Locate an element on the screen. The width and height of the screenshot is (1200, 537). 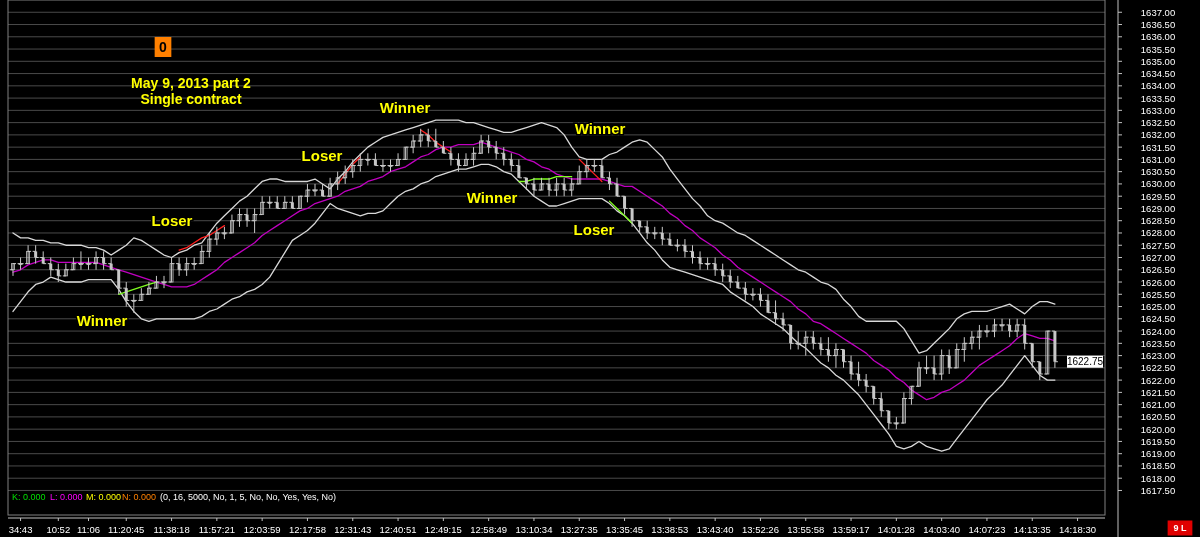
y-tick-label: 1618.50 is located at coordinates (1158, 466).